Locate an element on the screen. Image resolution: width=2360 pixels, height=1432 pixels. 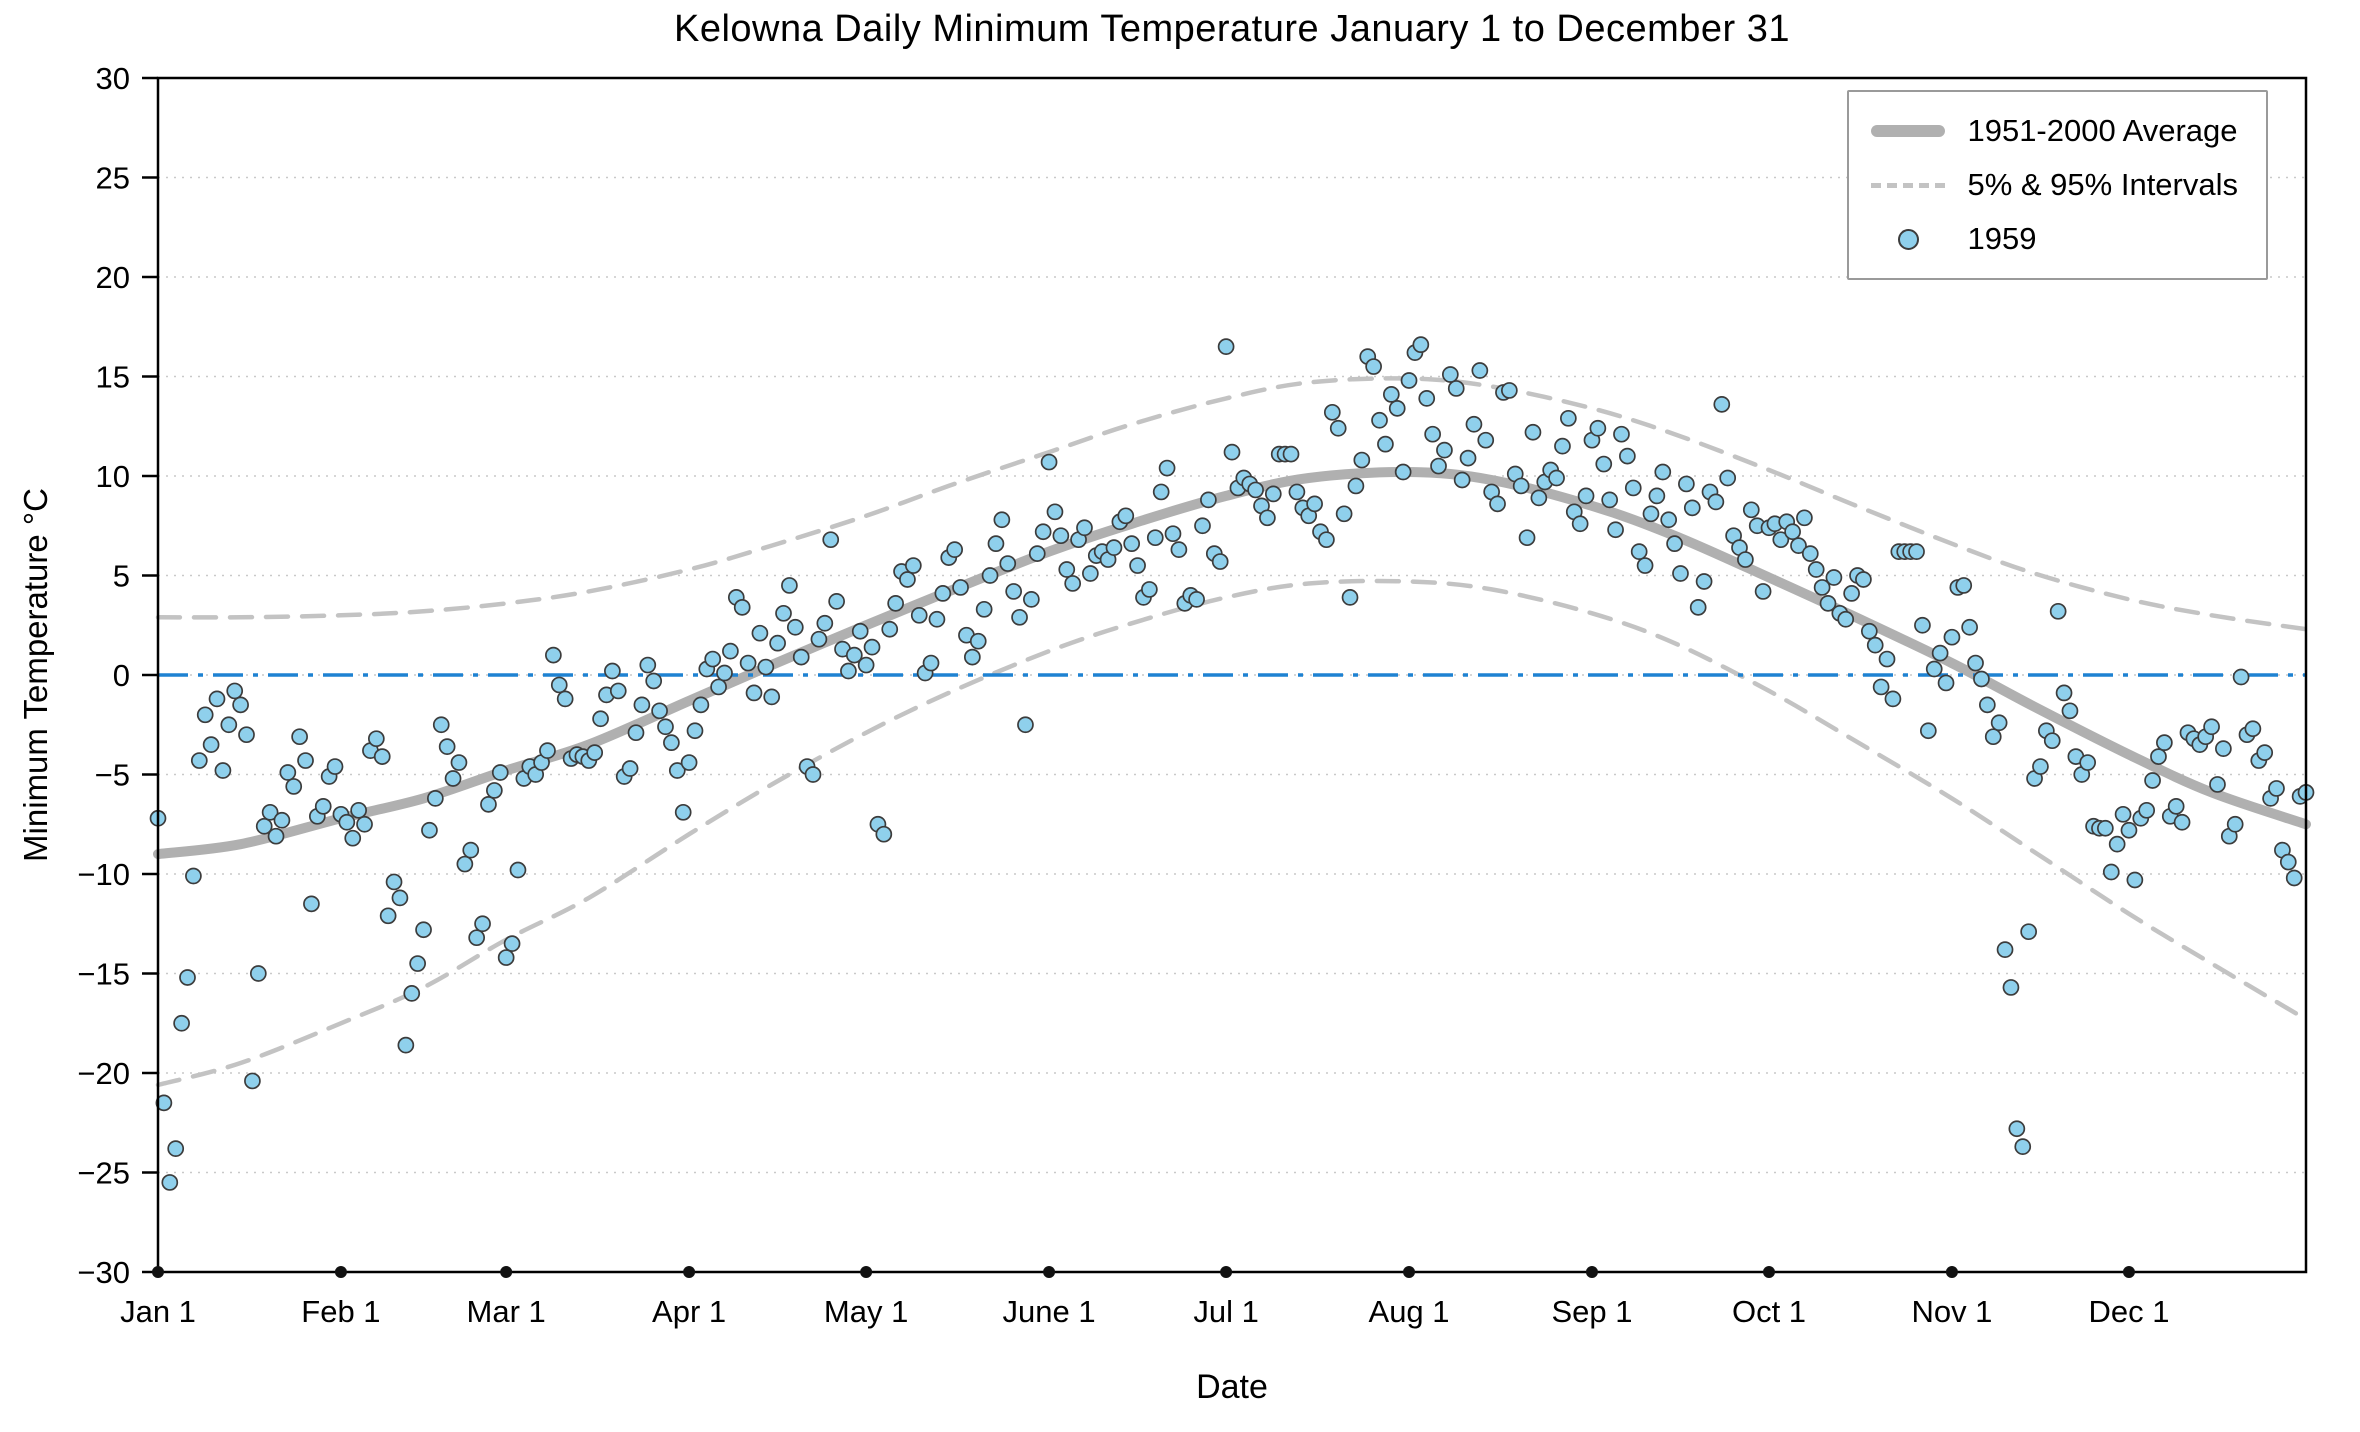
svg-text: 0 is located at coordinates (121, 675).